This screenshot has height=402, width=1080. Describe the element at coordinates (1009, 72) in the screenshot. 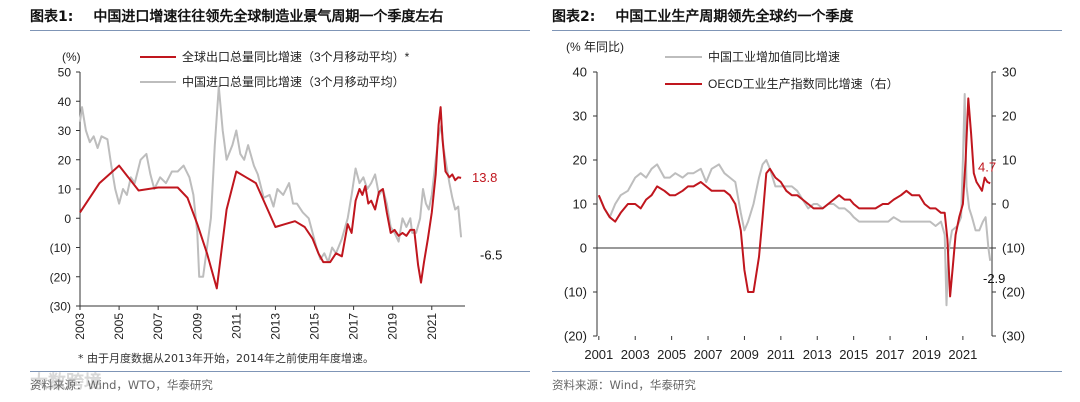

I see `y2-tick-label: 30` at that location.